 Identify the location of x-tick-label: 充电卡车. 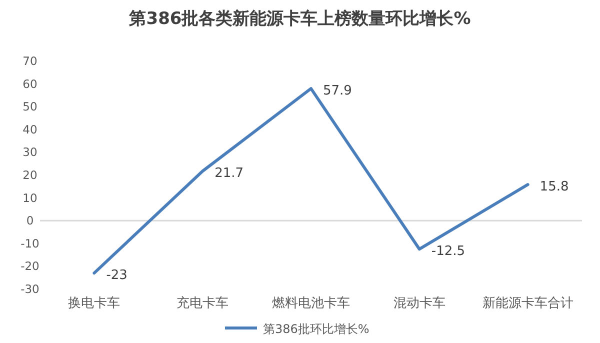
(202, 303).